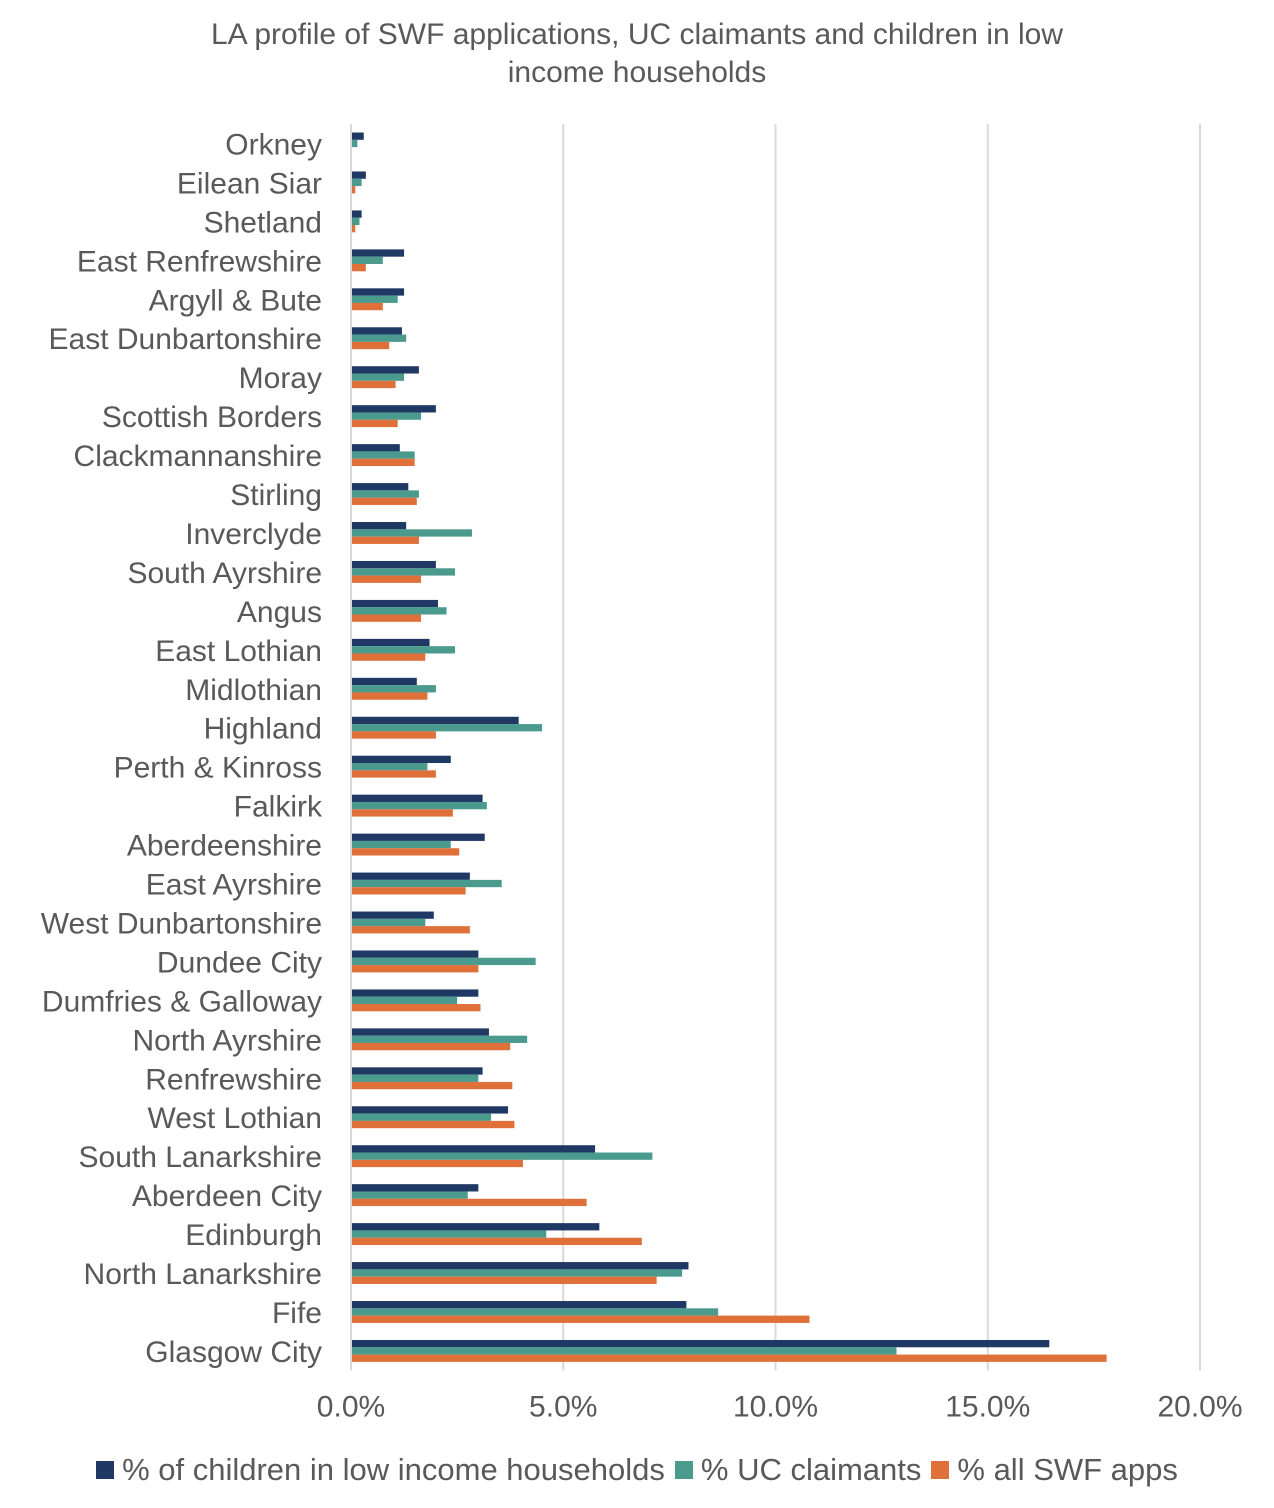  What do you see at coordinates (1067, 1469) in the screenshot?
I see `legend-label: % all SWF apps` at bounding box center [1067, 1469].